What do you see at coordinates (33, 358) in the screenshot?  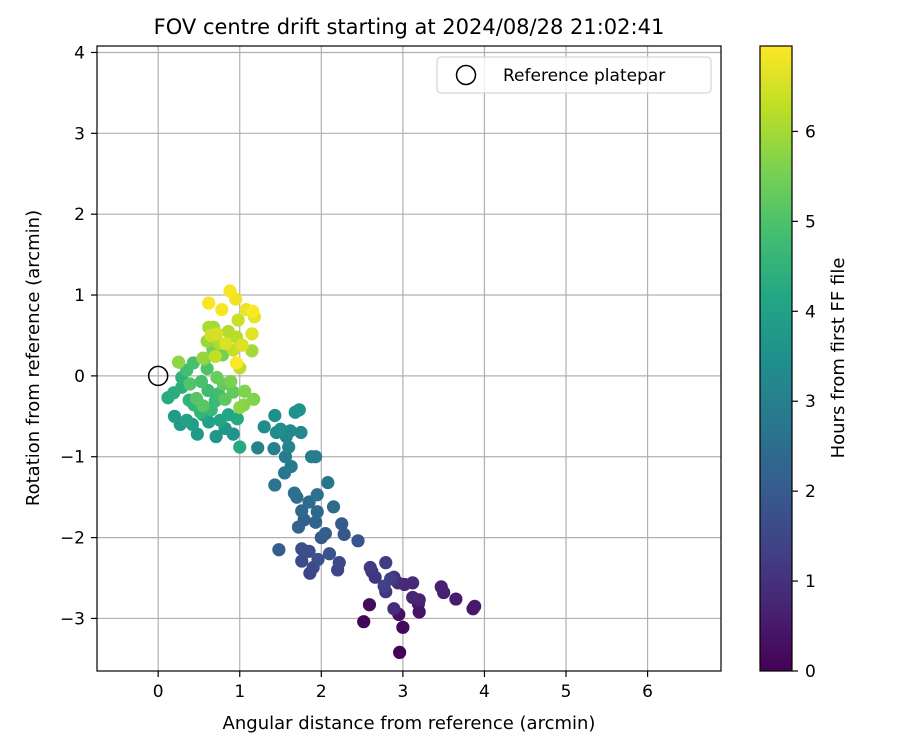 I see `y-axis-label: Rotation from reference (arcmin)` at bounding box center [33, 358].